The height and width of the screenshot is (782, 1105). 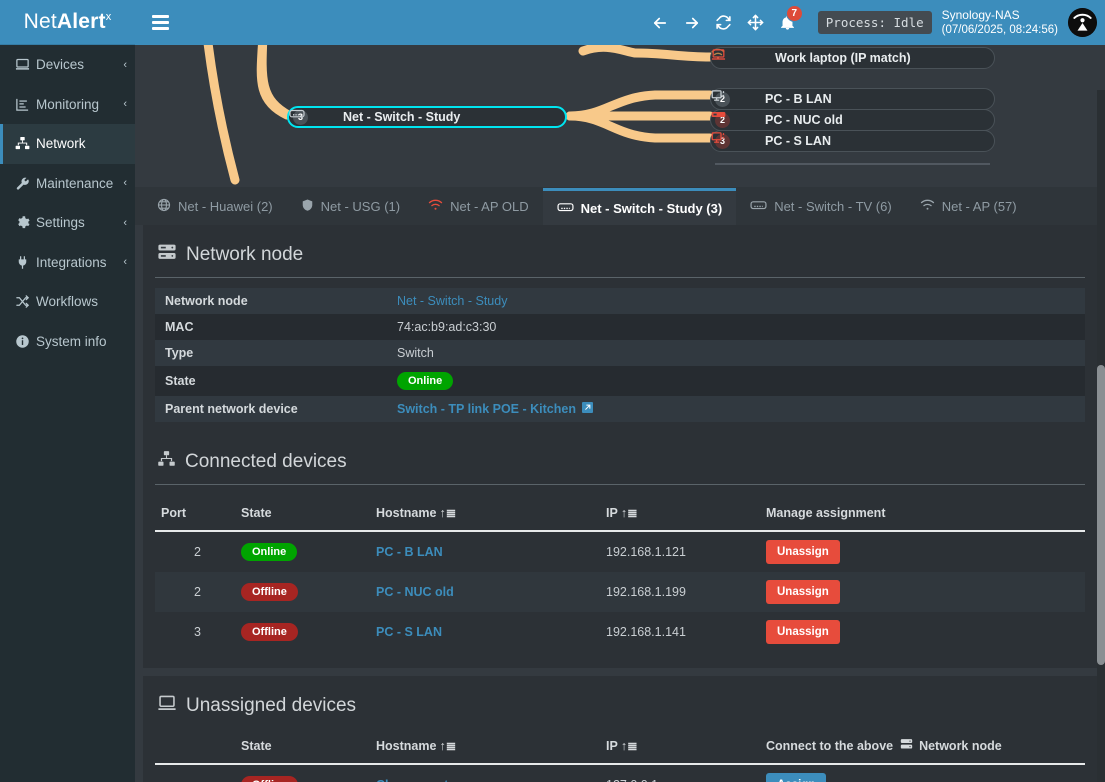 I want to click on switch-icon, so click(x=565, y=208).